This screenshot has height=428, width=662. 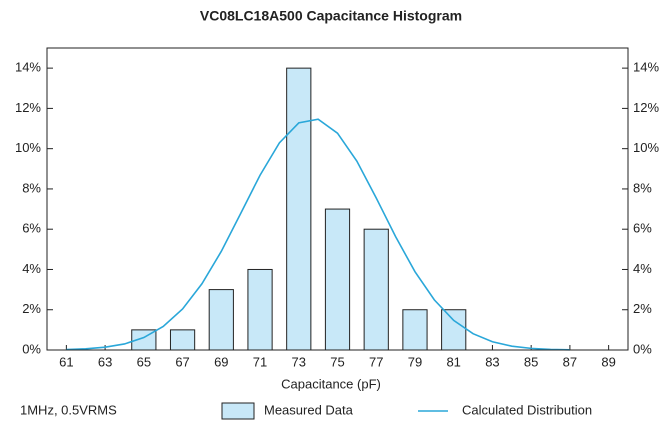 I want to click on y-tick-label: 8%, so click(x=31, y=187).